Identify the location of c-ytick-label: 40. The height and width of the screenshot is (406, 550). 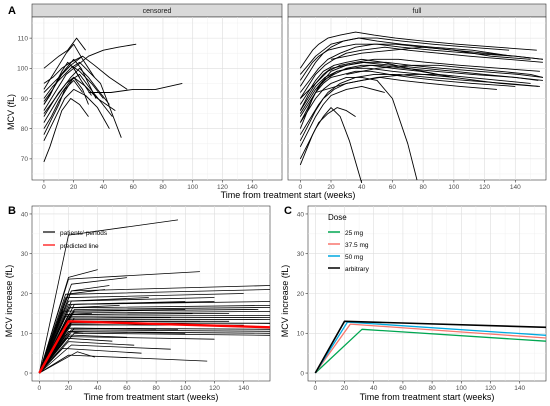
(301, 214).